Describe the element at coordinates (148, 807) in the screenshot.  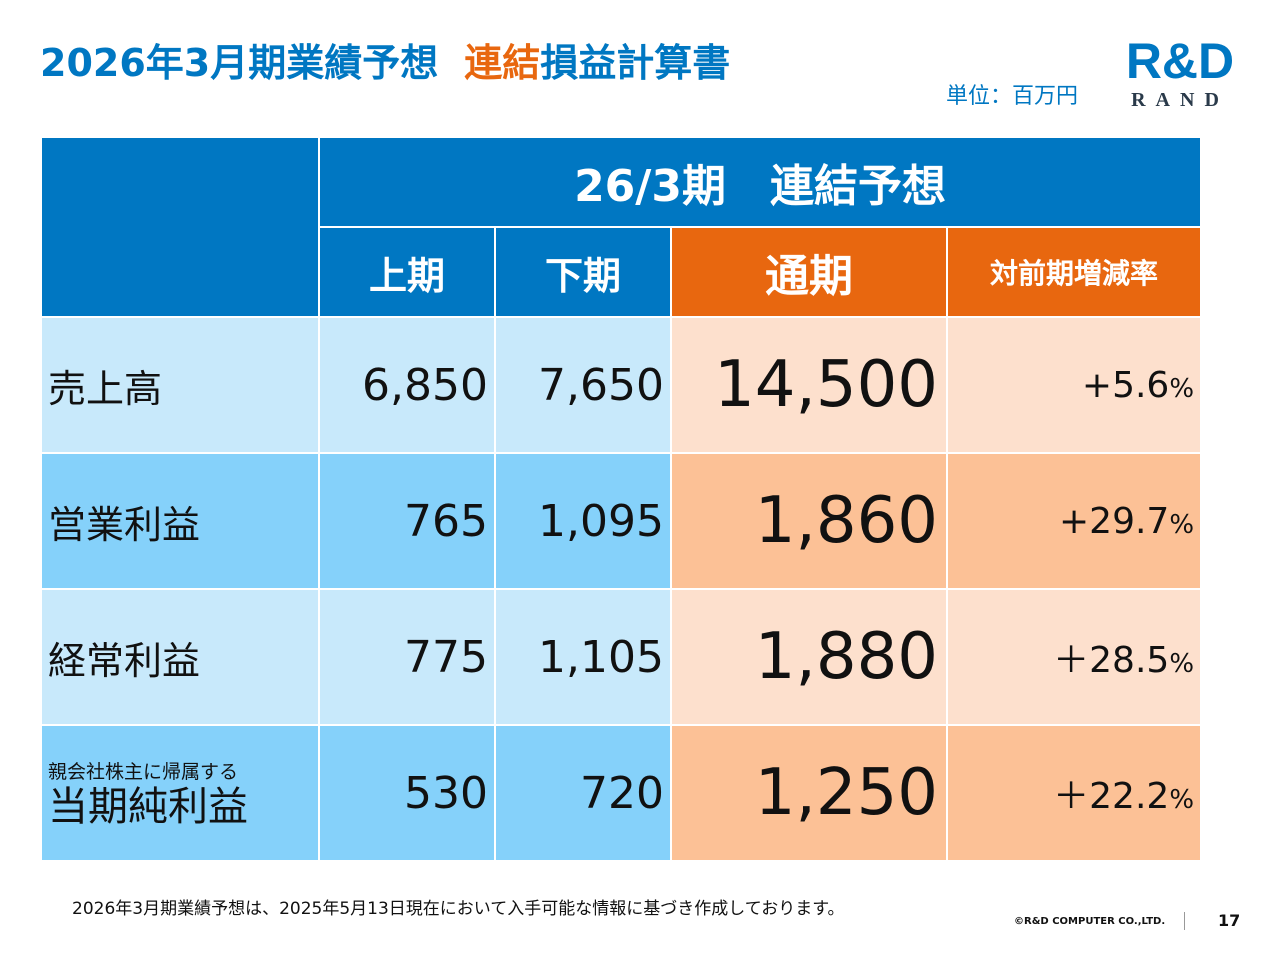
I see `row-label-main: 当期純利益` at that location.